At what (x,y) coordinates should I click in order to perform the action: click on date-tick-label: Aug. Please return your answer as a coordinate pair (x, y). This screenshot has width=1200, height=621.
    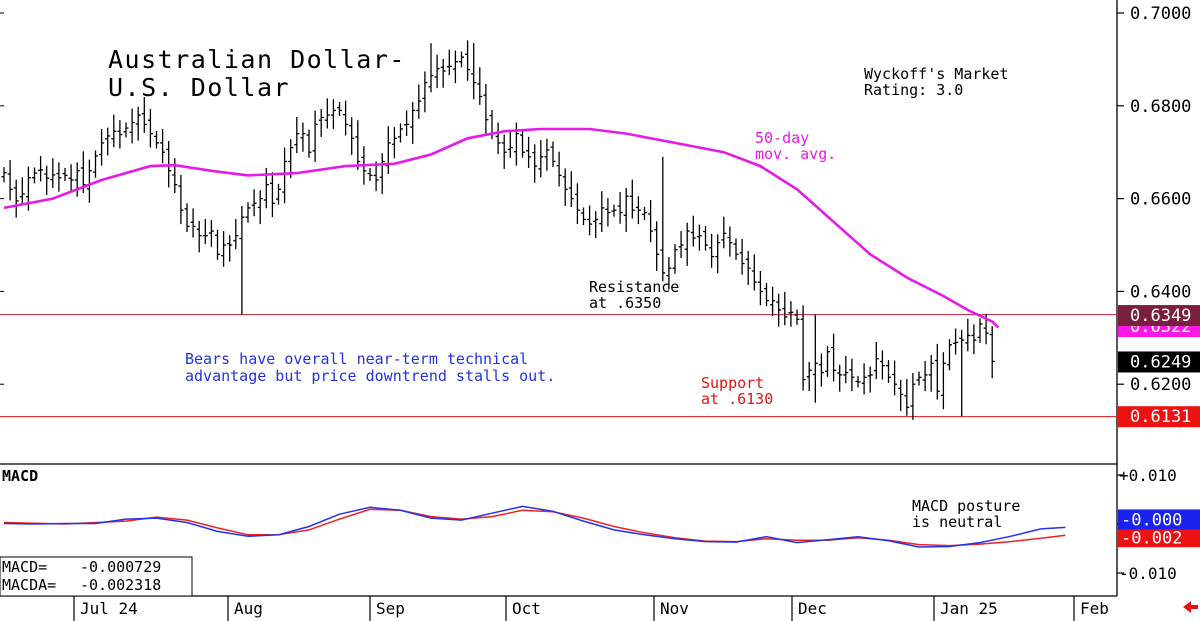
    Looking at the image, I should click on (248, 608).